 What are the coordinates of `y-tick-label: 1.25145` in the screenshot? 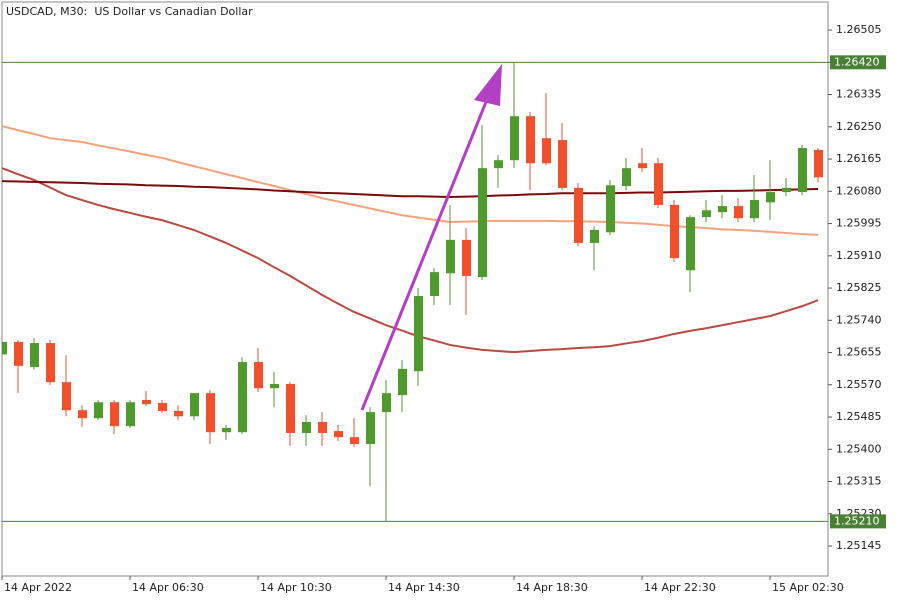 It's located at (859, 545).